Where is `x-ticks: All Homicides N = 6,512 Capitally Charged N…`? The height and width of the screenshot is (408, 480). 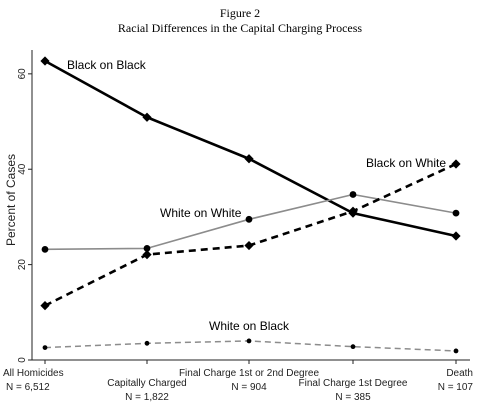
x-ticks: All Homicides N = 6,512 Capitally Charged N… is located at coordinates (238, 381).